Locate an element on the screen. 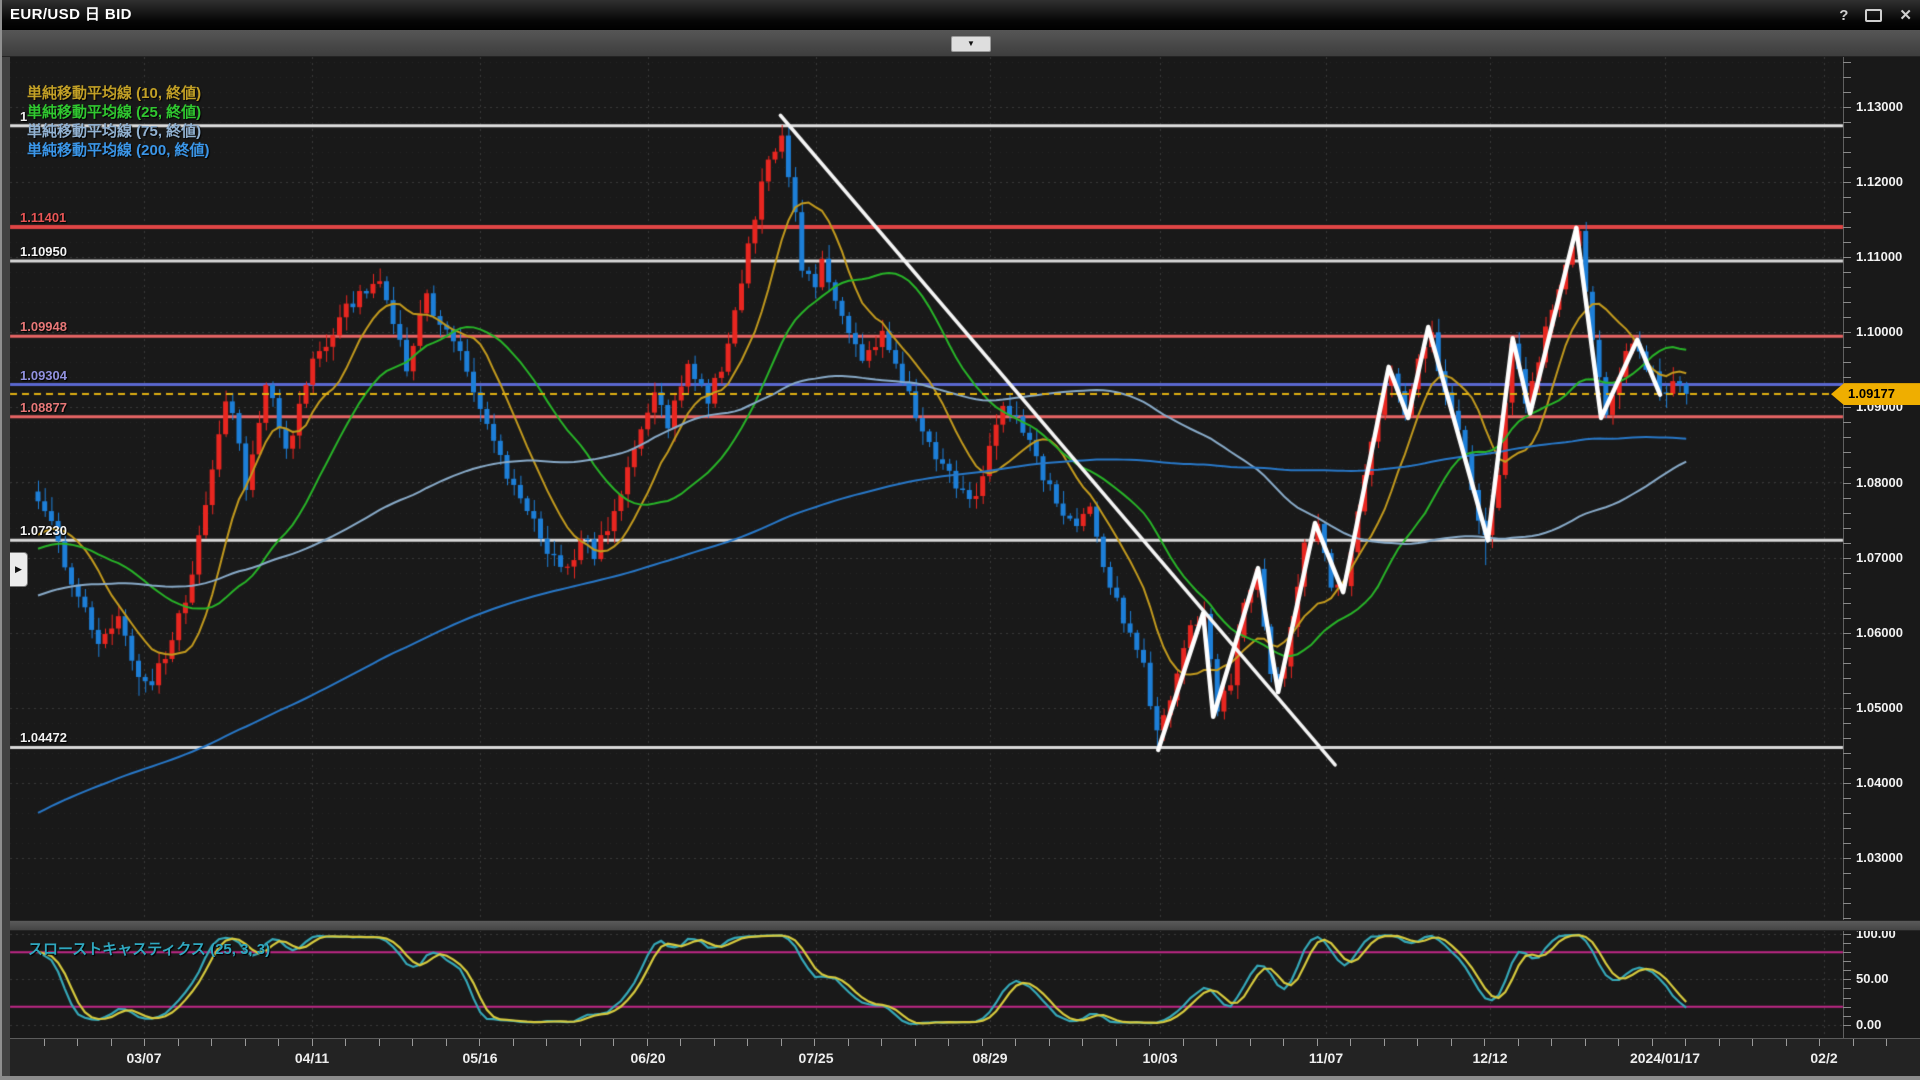  level-label: 1.08877 is located at coordinates (43, 407).